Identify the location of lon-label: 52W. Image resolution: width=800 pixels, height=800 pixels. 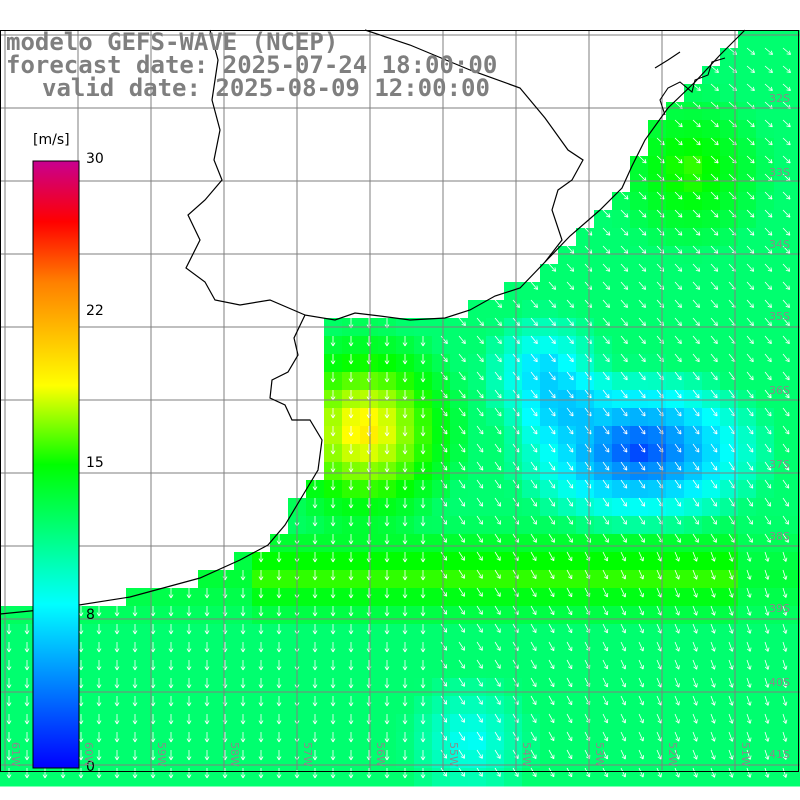
(672, 754).